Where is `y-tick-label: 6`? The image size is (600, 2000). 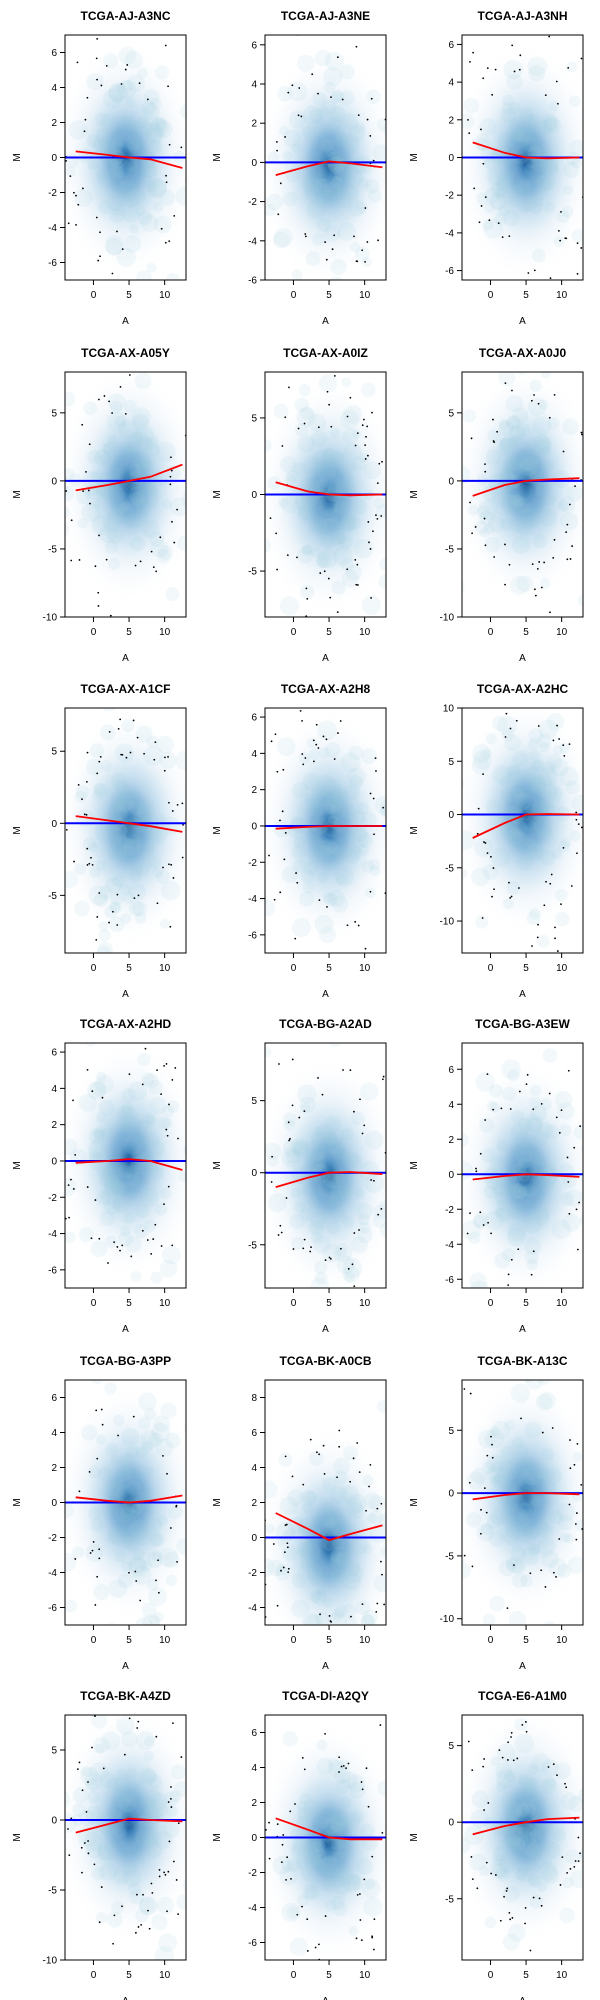 y-tick-label: 6 is located at coordinates (254, 1433).